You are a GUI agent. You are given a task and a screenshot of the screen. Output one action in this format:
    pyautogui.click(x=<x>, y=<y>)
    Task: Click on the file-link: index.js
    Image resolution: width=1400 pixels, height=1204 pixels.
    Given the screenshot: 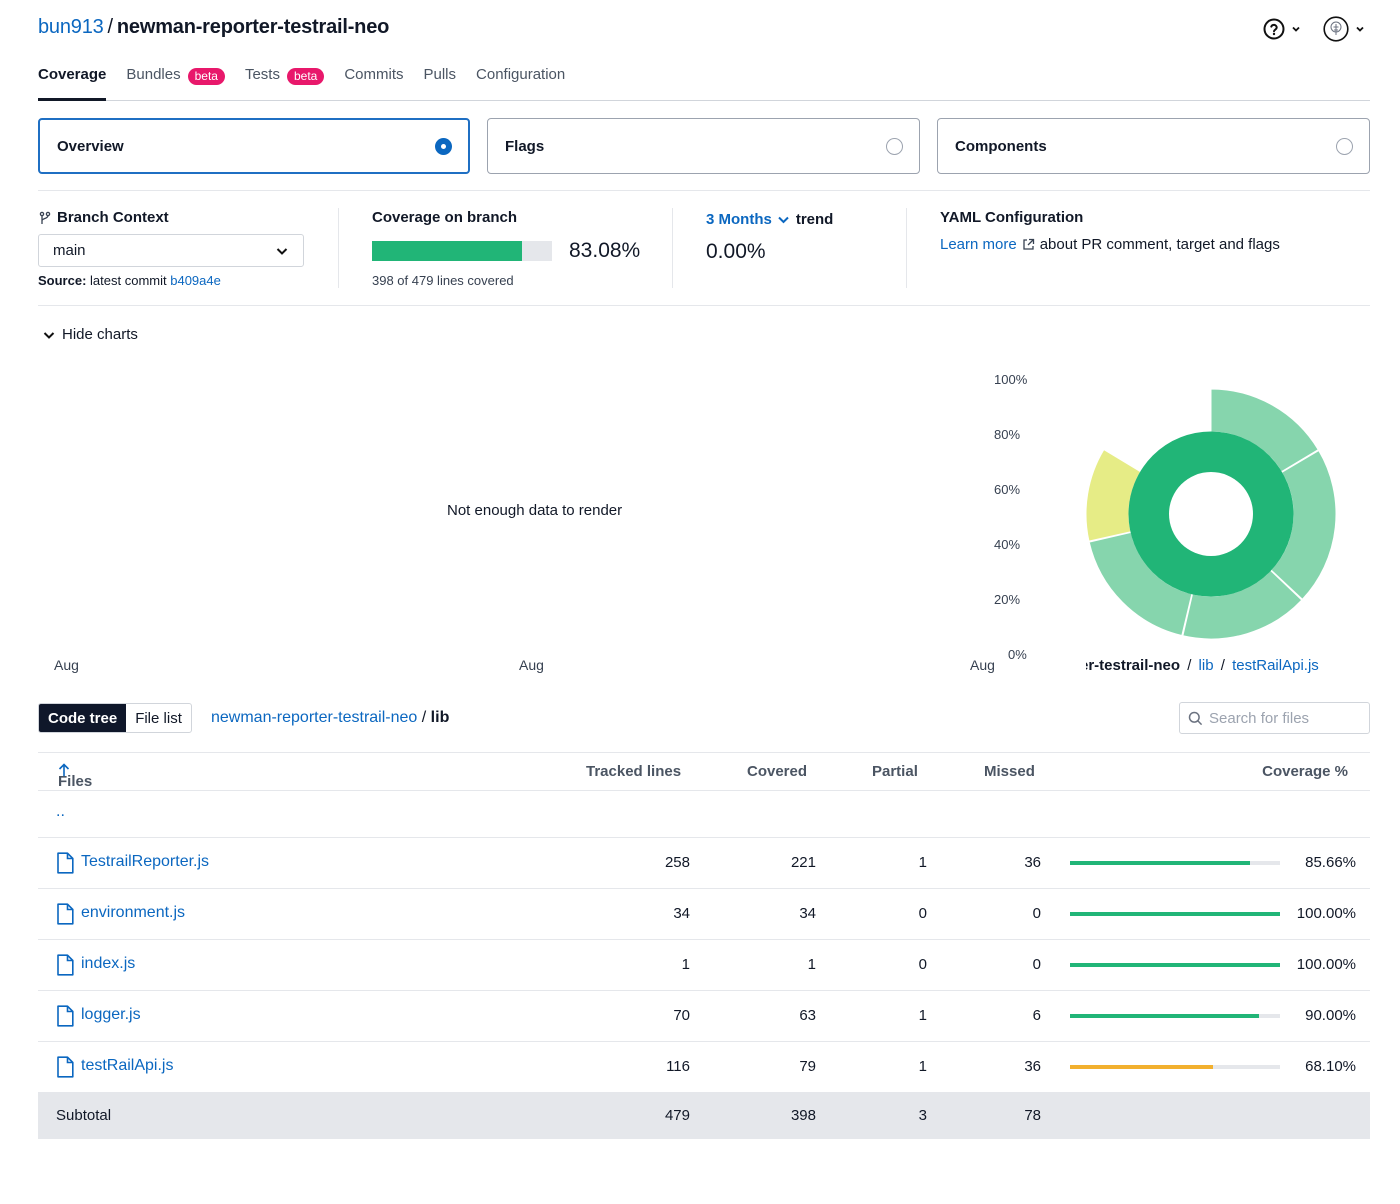 What is the action you would take?
    pyautogui.click(x=108, y=963)
    